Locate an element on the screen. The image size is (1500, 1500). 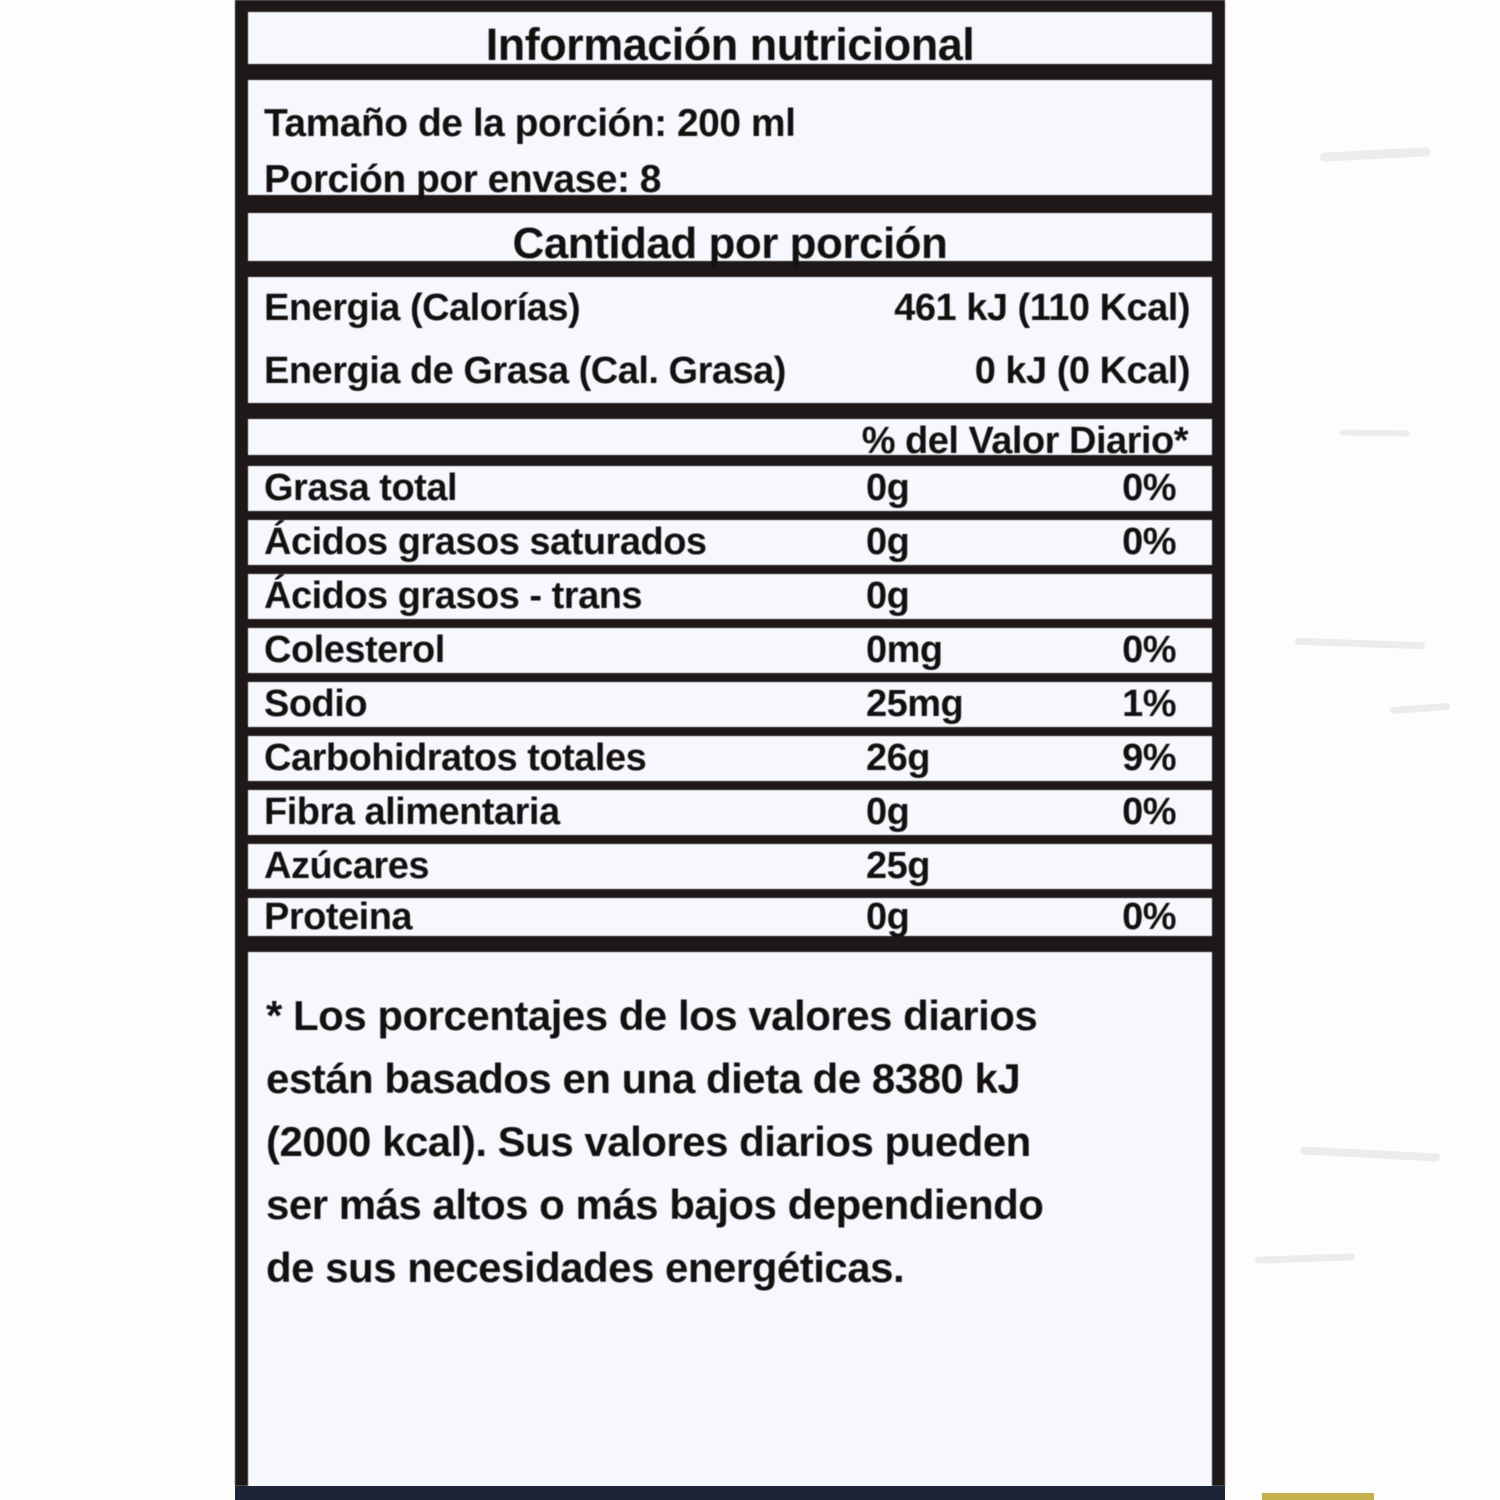
nutrient-name: Azúcares is located at coordinates (346, 866).